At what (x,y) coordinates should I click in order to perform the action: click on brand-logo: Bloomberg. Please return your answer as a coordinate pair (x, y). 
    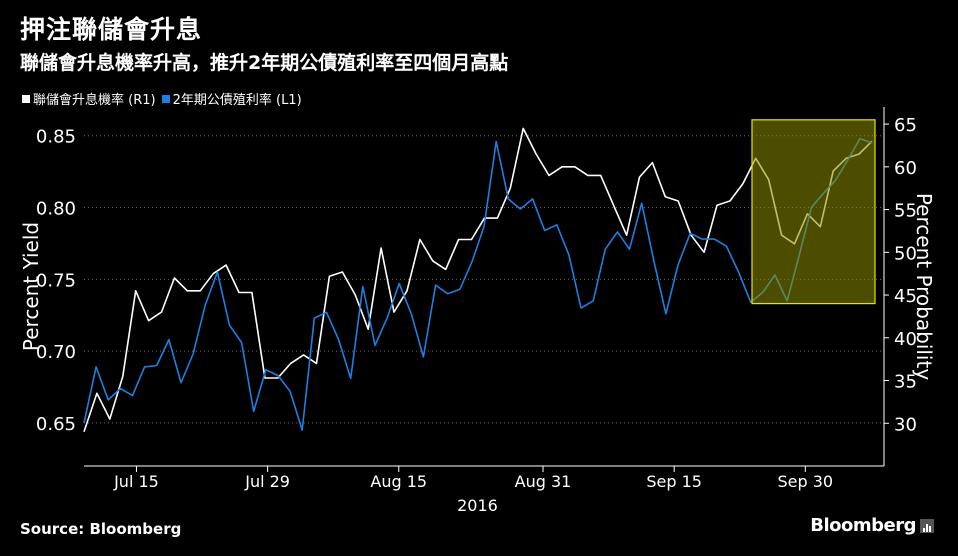
    Looking at the image, I should click on (872, 525).